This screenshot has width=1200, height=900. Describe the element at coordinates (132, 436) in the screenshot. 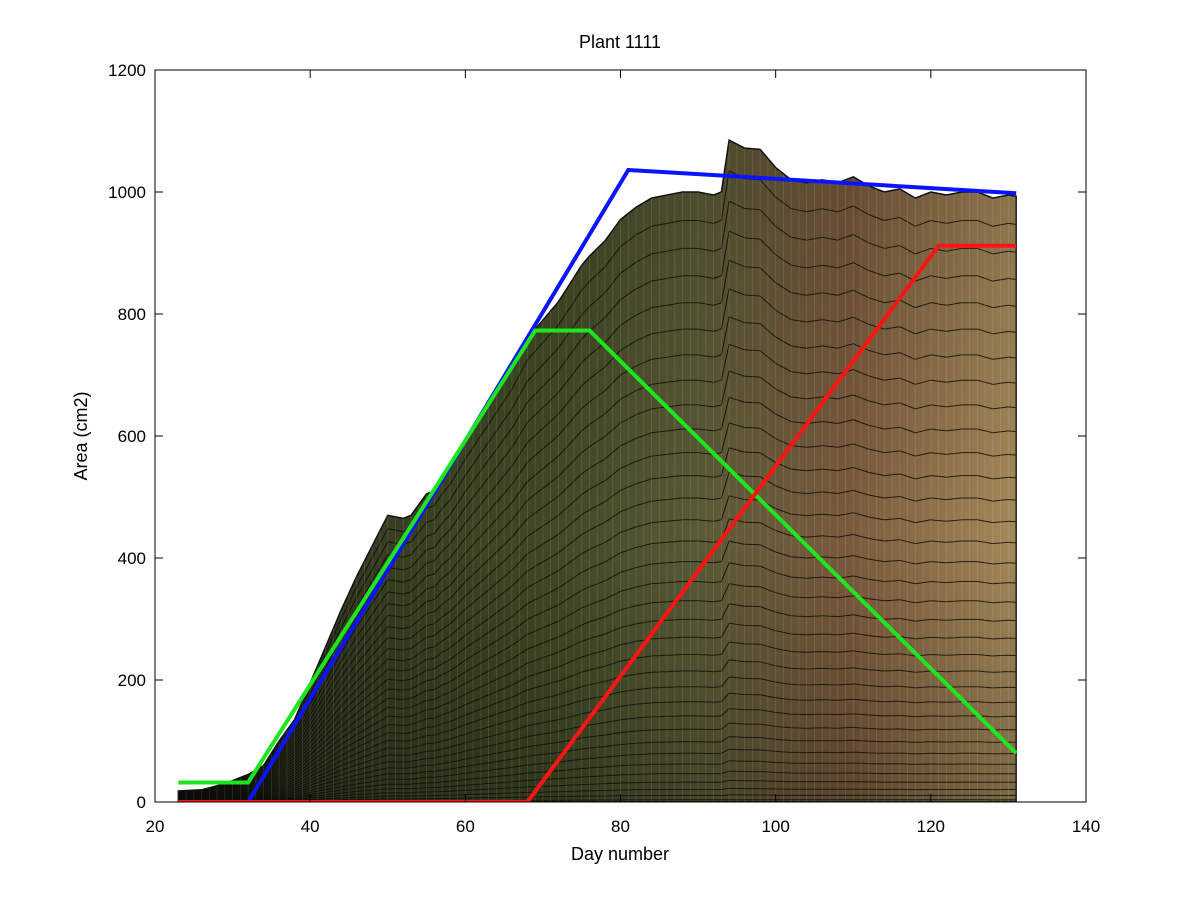

I see `y-tick-label: 600` at that location.